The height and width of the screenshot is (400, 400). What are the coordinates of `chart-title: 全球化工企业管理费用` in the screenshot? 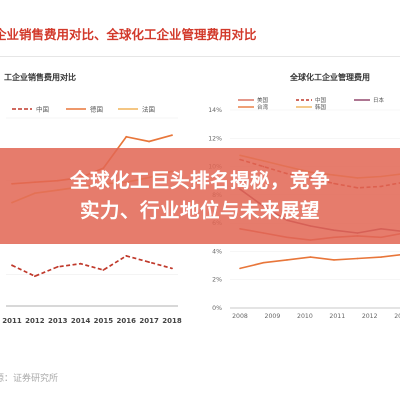 It's located at (329, 77).